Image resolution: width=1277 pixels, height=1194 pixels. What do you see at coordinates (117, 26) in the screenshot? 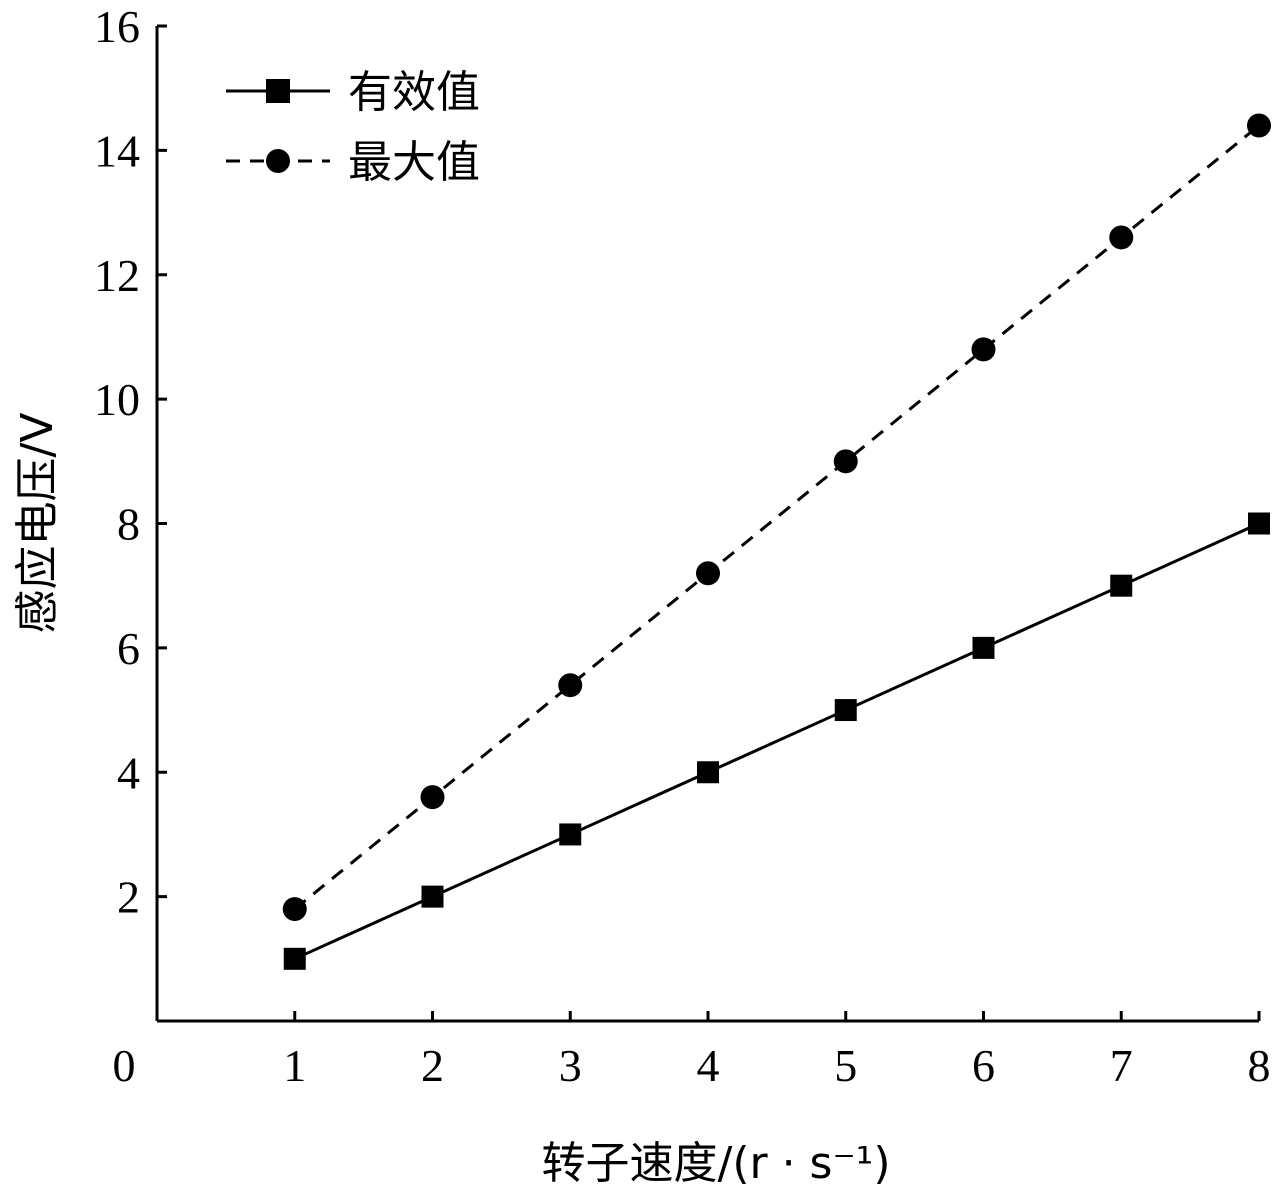
I see `y-tick-label: 16` at bounding box center [117, 26].